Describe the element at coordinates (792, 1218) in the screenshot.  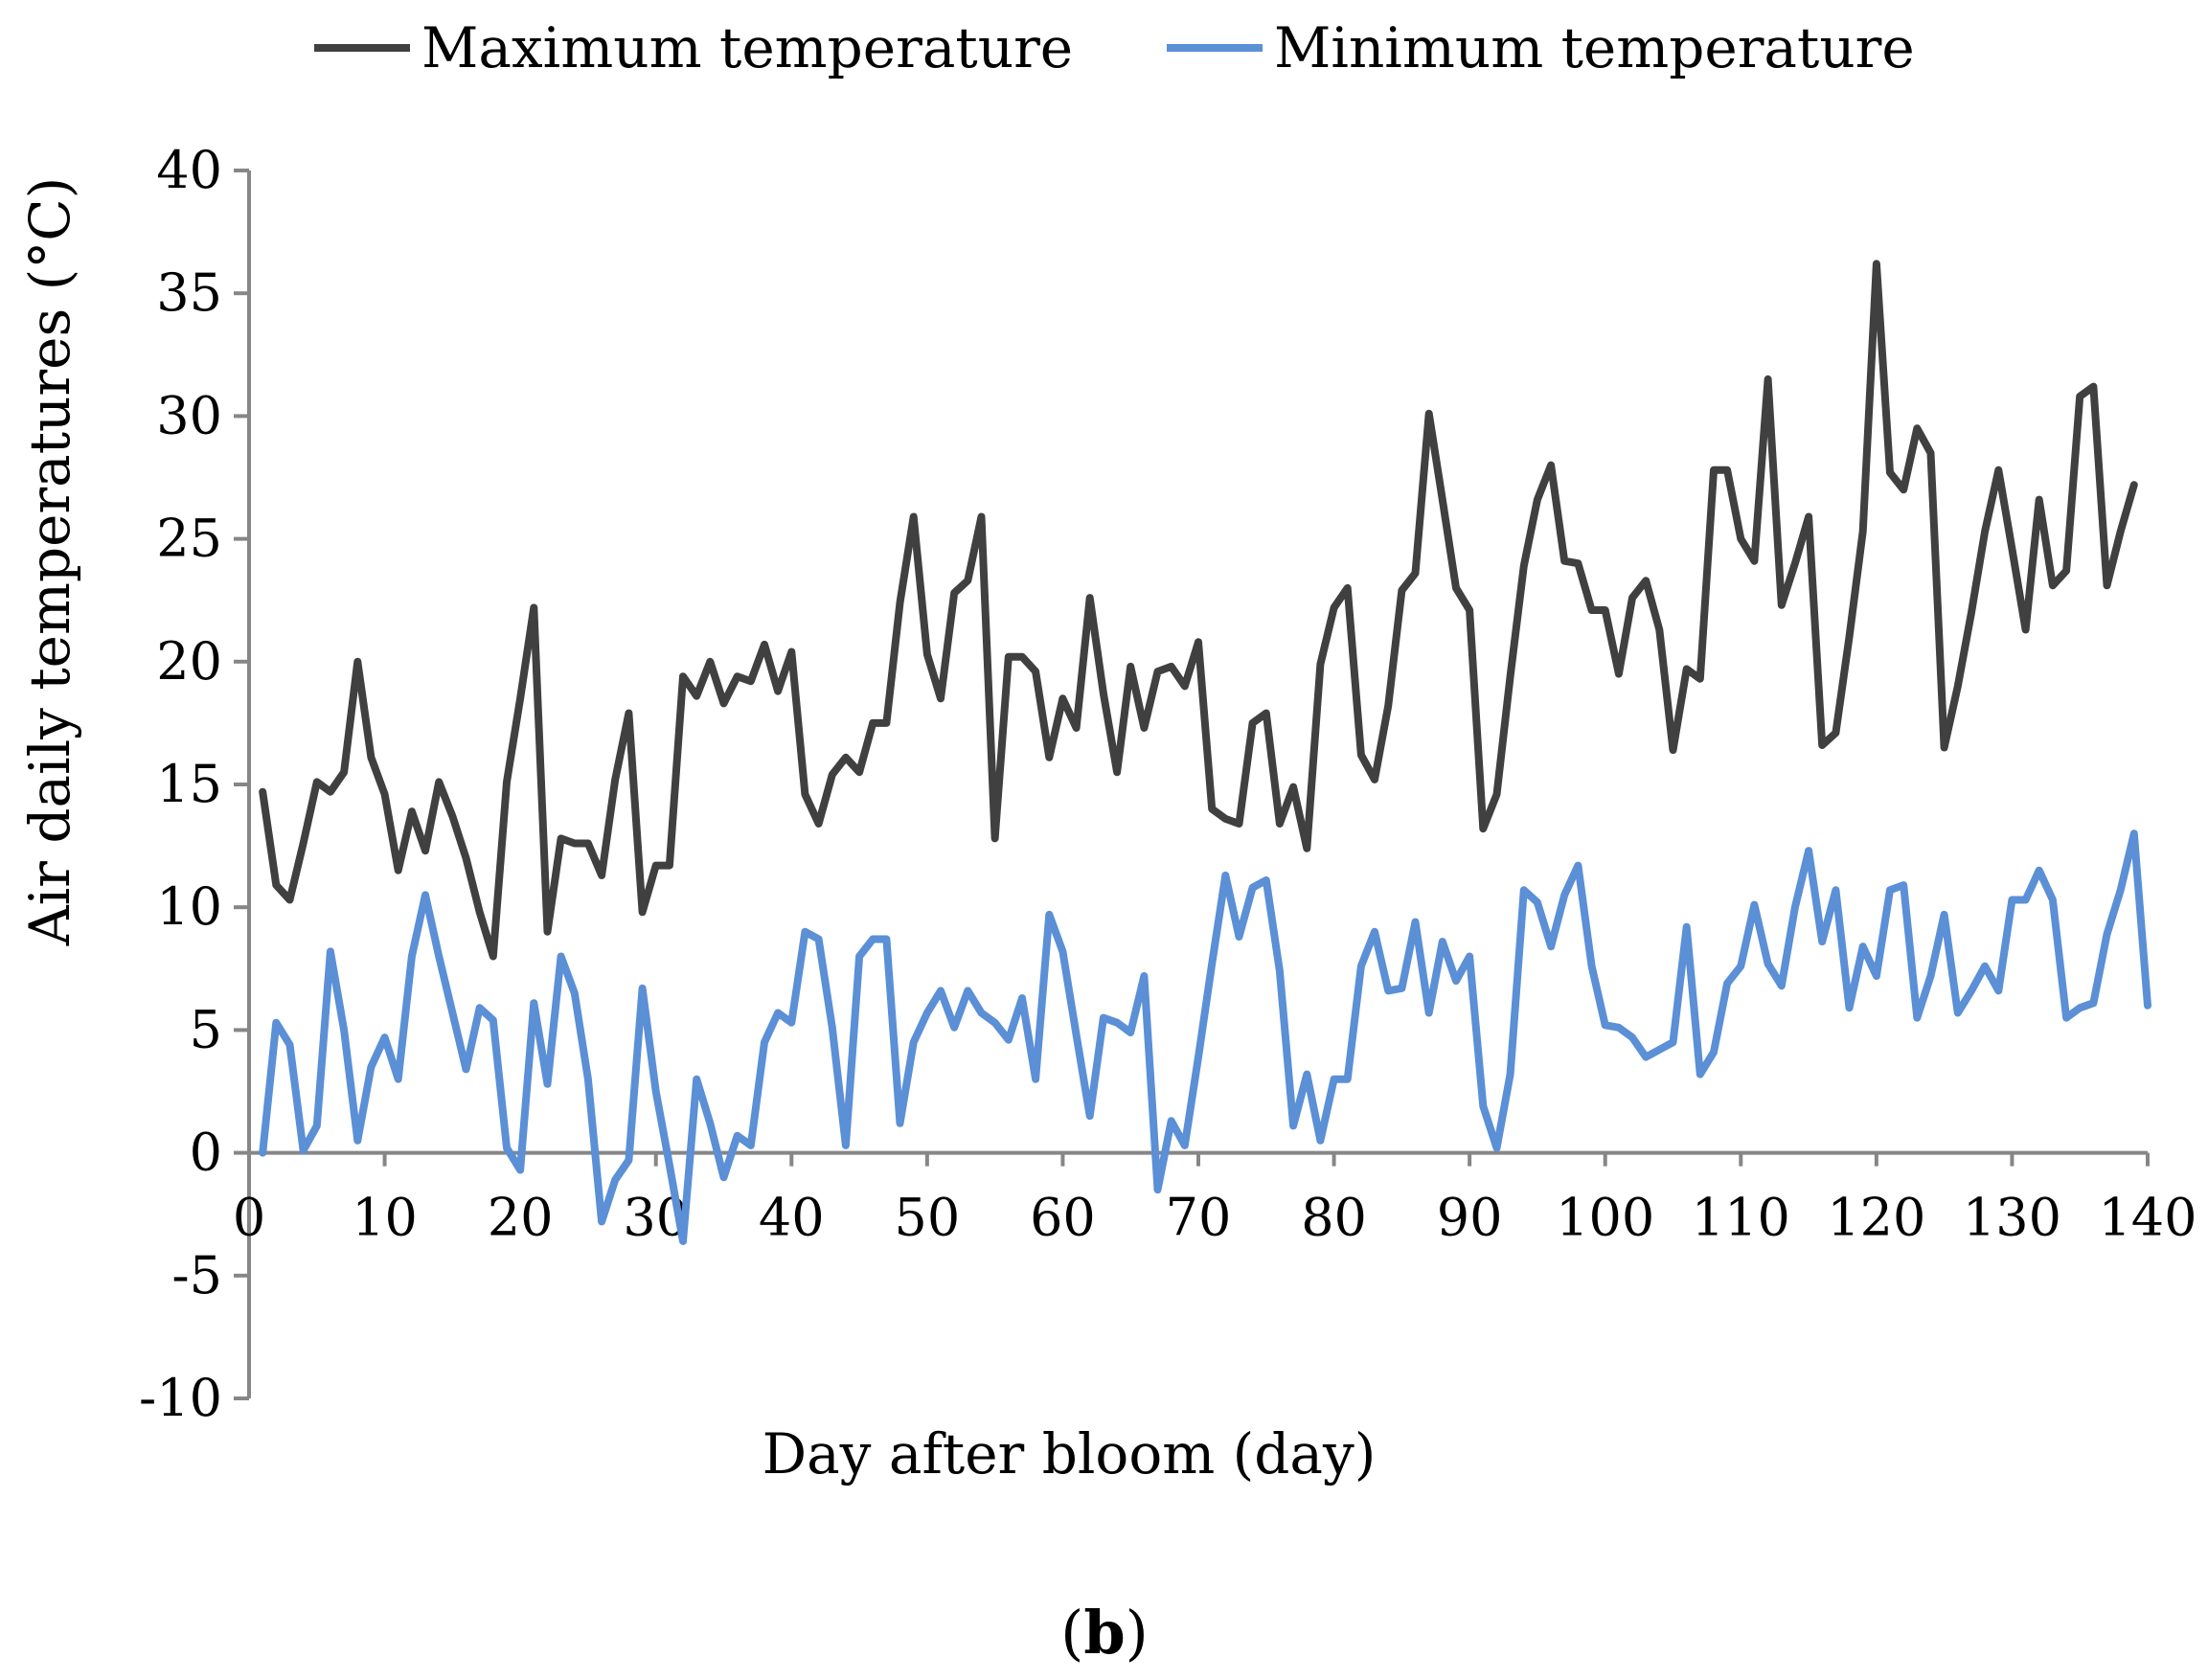
I see `x-tick-label: 40` at that location.